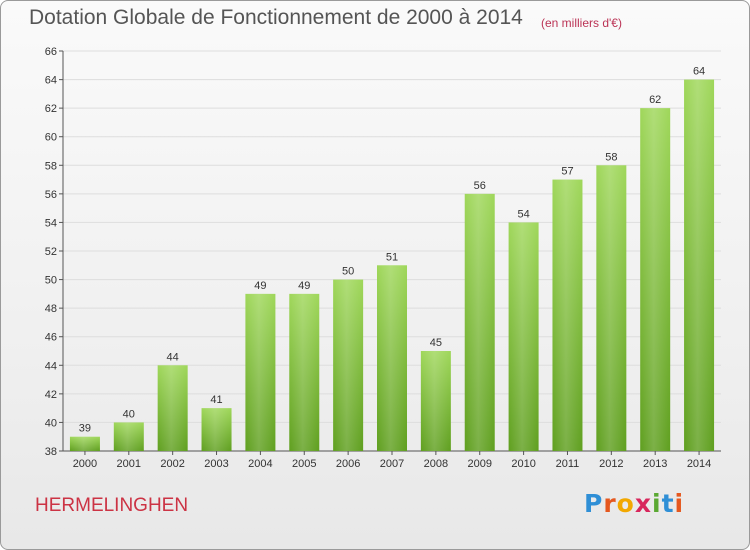 Image resolution: width=750 pixels, height=550 pixels. Describe the element at coordinates (51, 423) in the screenshot. I see `y-tick-label: 40` at that location.